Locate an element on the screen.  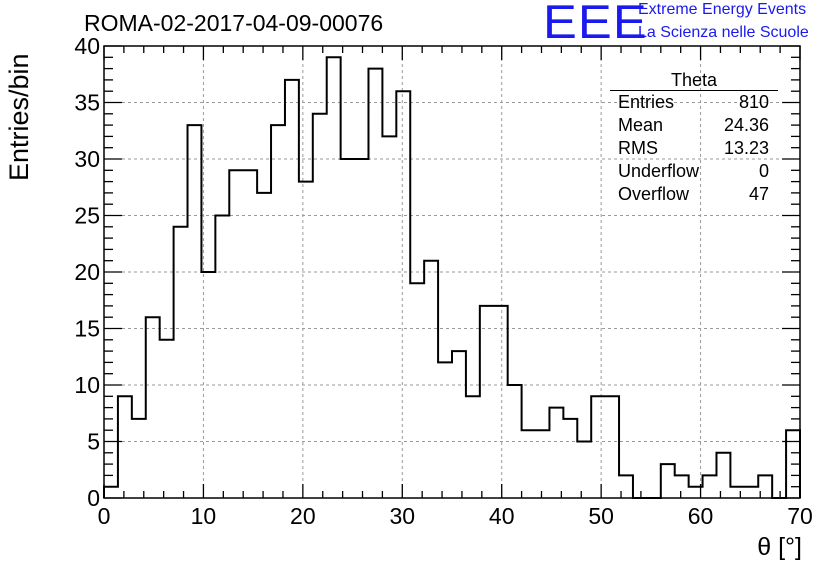
stats-label: Entries is located at coordinates (646, 102).